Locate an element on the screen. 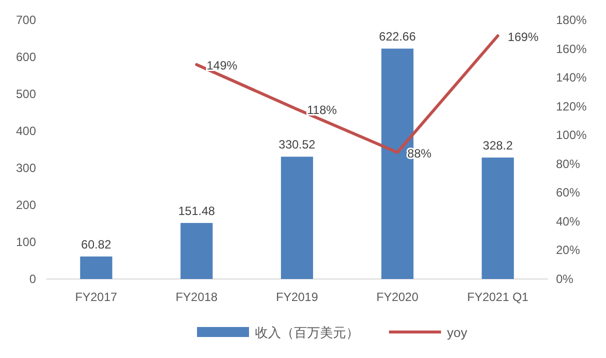 Image resolution: width=606 pixels, height=358 pixels. ytick: 400 is located at coordinates (26, 131).